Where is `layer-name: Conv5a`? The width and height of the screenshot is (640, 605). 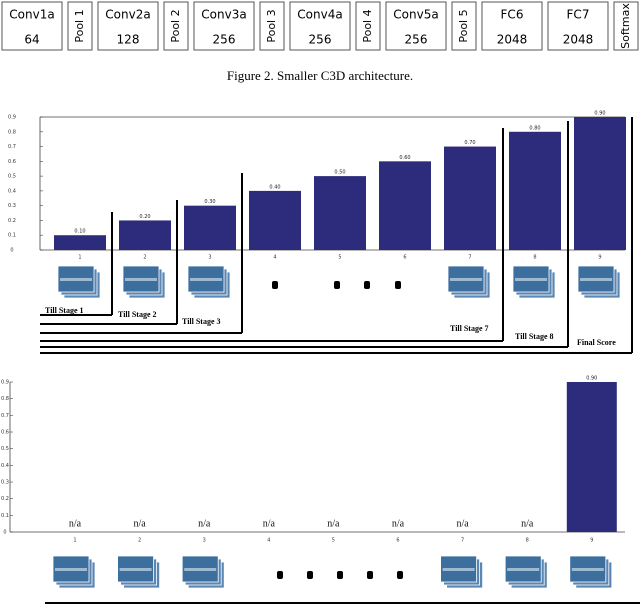
layer-name: Conv5a is located at coordinates (415, 15).